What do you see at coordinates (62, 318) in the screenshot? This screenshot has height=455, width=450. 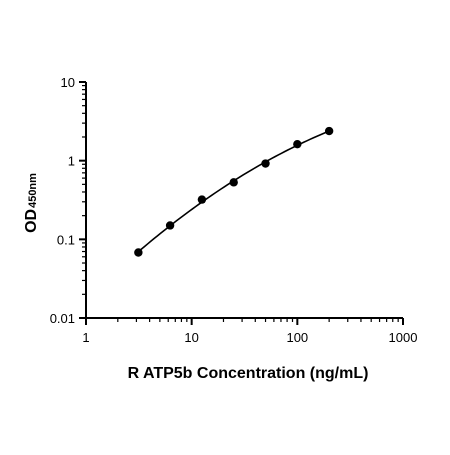 I see `y-tick-label: 0.01` at bounding box center [62, 318].